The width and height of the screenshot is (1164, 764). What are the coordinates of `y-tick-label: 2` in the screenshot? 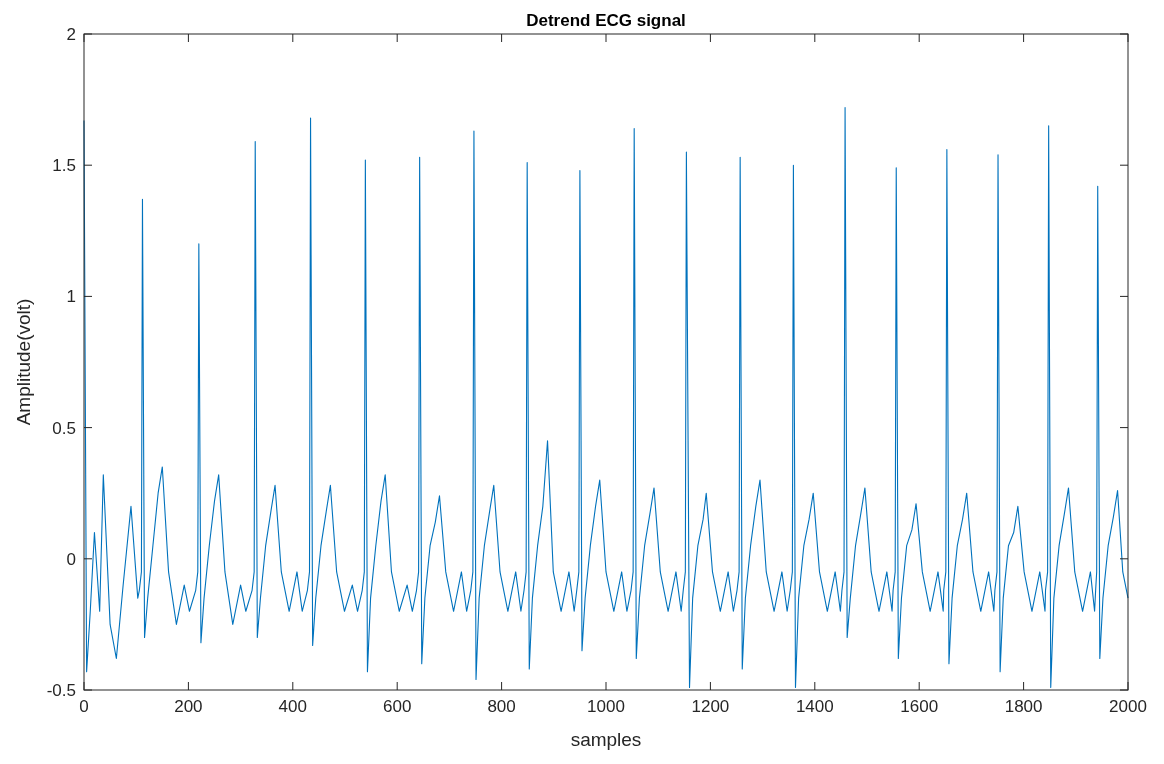 It's located at (71, 34).